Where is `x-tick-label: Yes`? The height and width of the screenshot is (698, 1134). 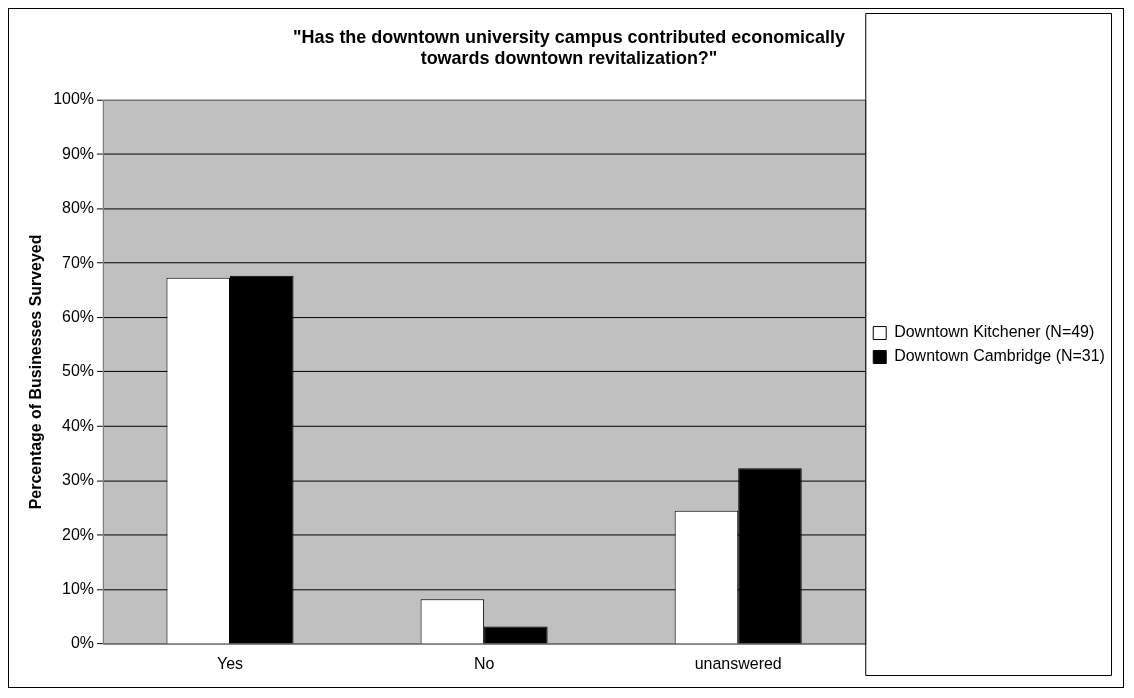
x-tick-label: Yes is located at coordinates (230, 663).